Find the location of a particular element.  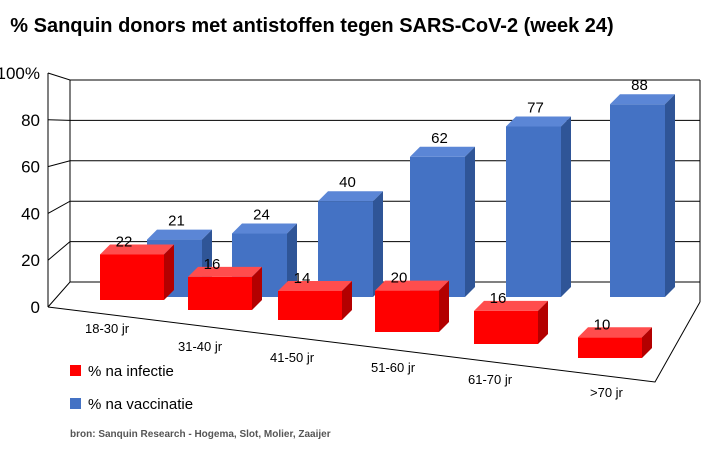

x-tick-label: 51-60 jr is located at coordinates (393, 367).